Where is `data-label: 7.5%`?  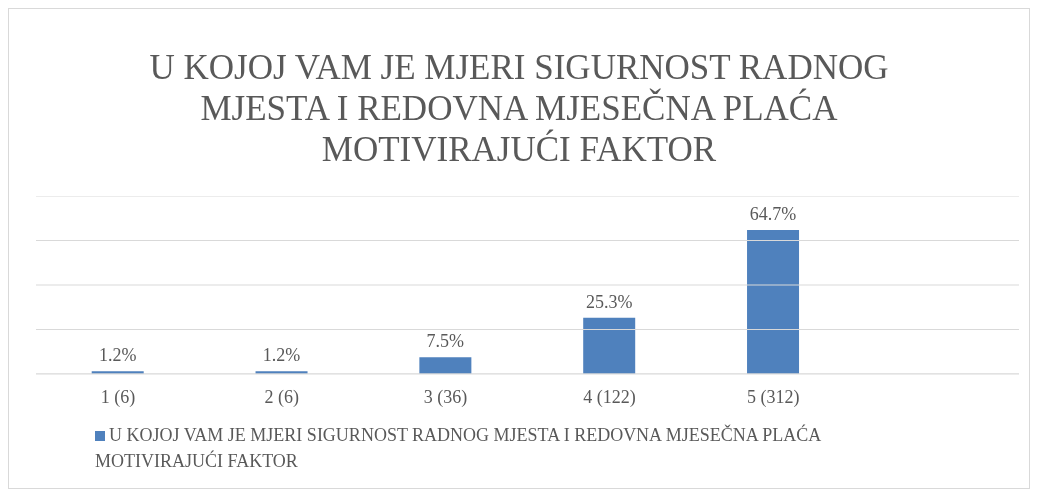 data-label: 7.5% is located at coordinates (445, 341).